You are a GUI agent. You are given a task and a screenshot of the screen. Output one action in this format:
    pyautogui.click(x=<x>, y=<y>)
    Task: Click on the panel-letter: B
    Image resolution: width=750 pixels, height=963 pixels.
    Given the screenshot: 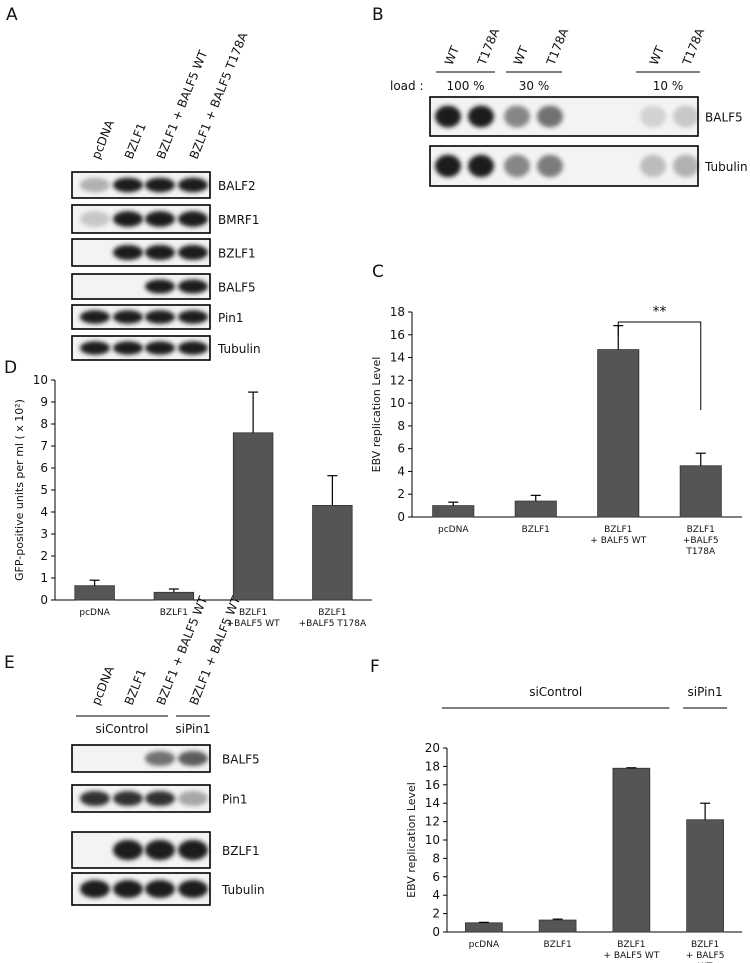 What is the action you would take?
    pyautogui.click(x=378, y=15)
    